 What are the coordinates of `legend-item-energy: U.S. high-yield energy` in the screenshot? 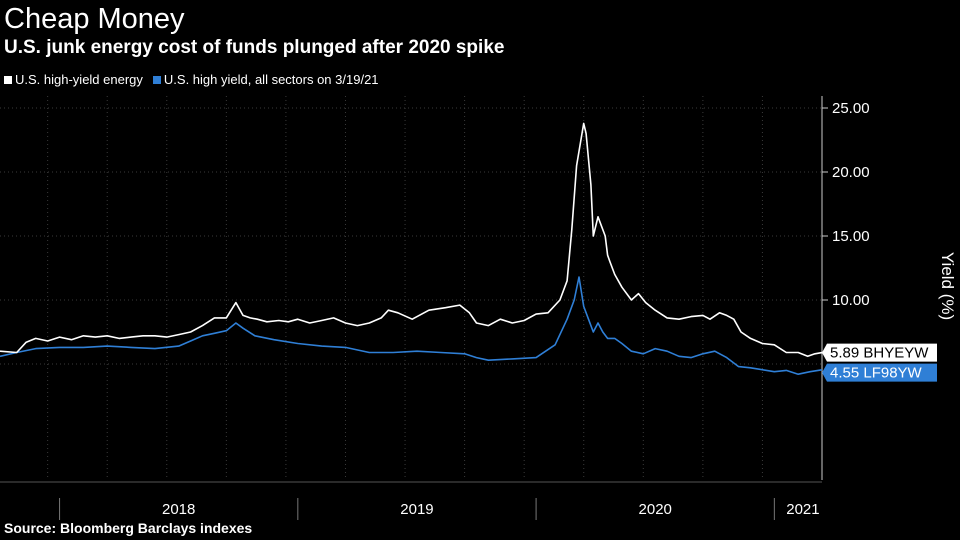 It's located at (73, 79).